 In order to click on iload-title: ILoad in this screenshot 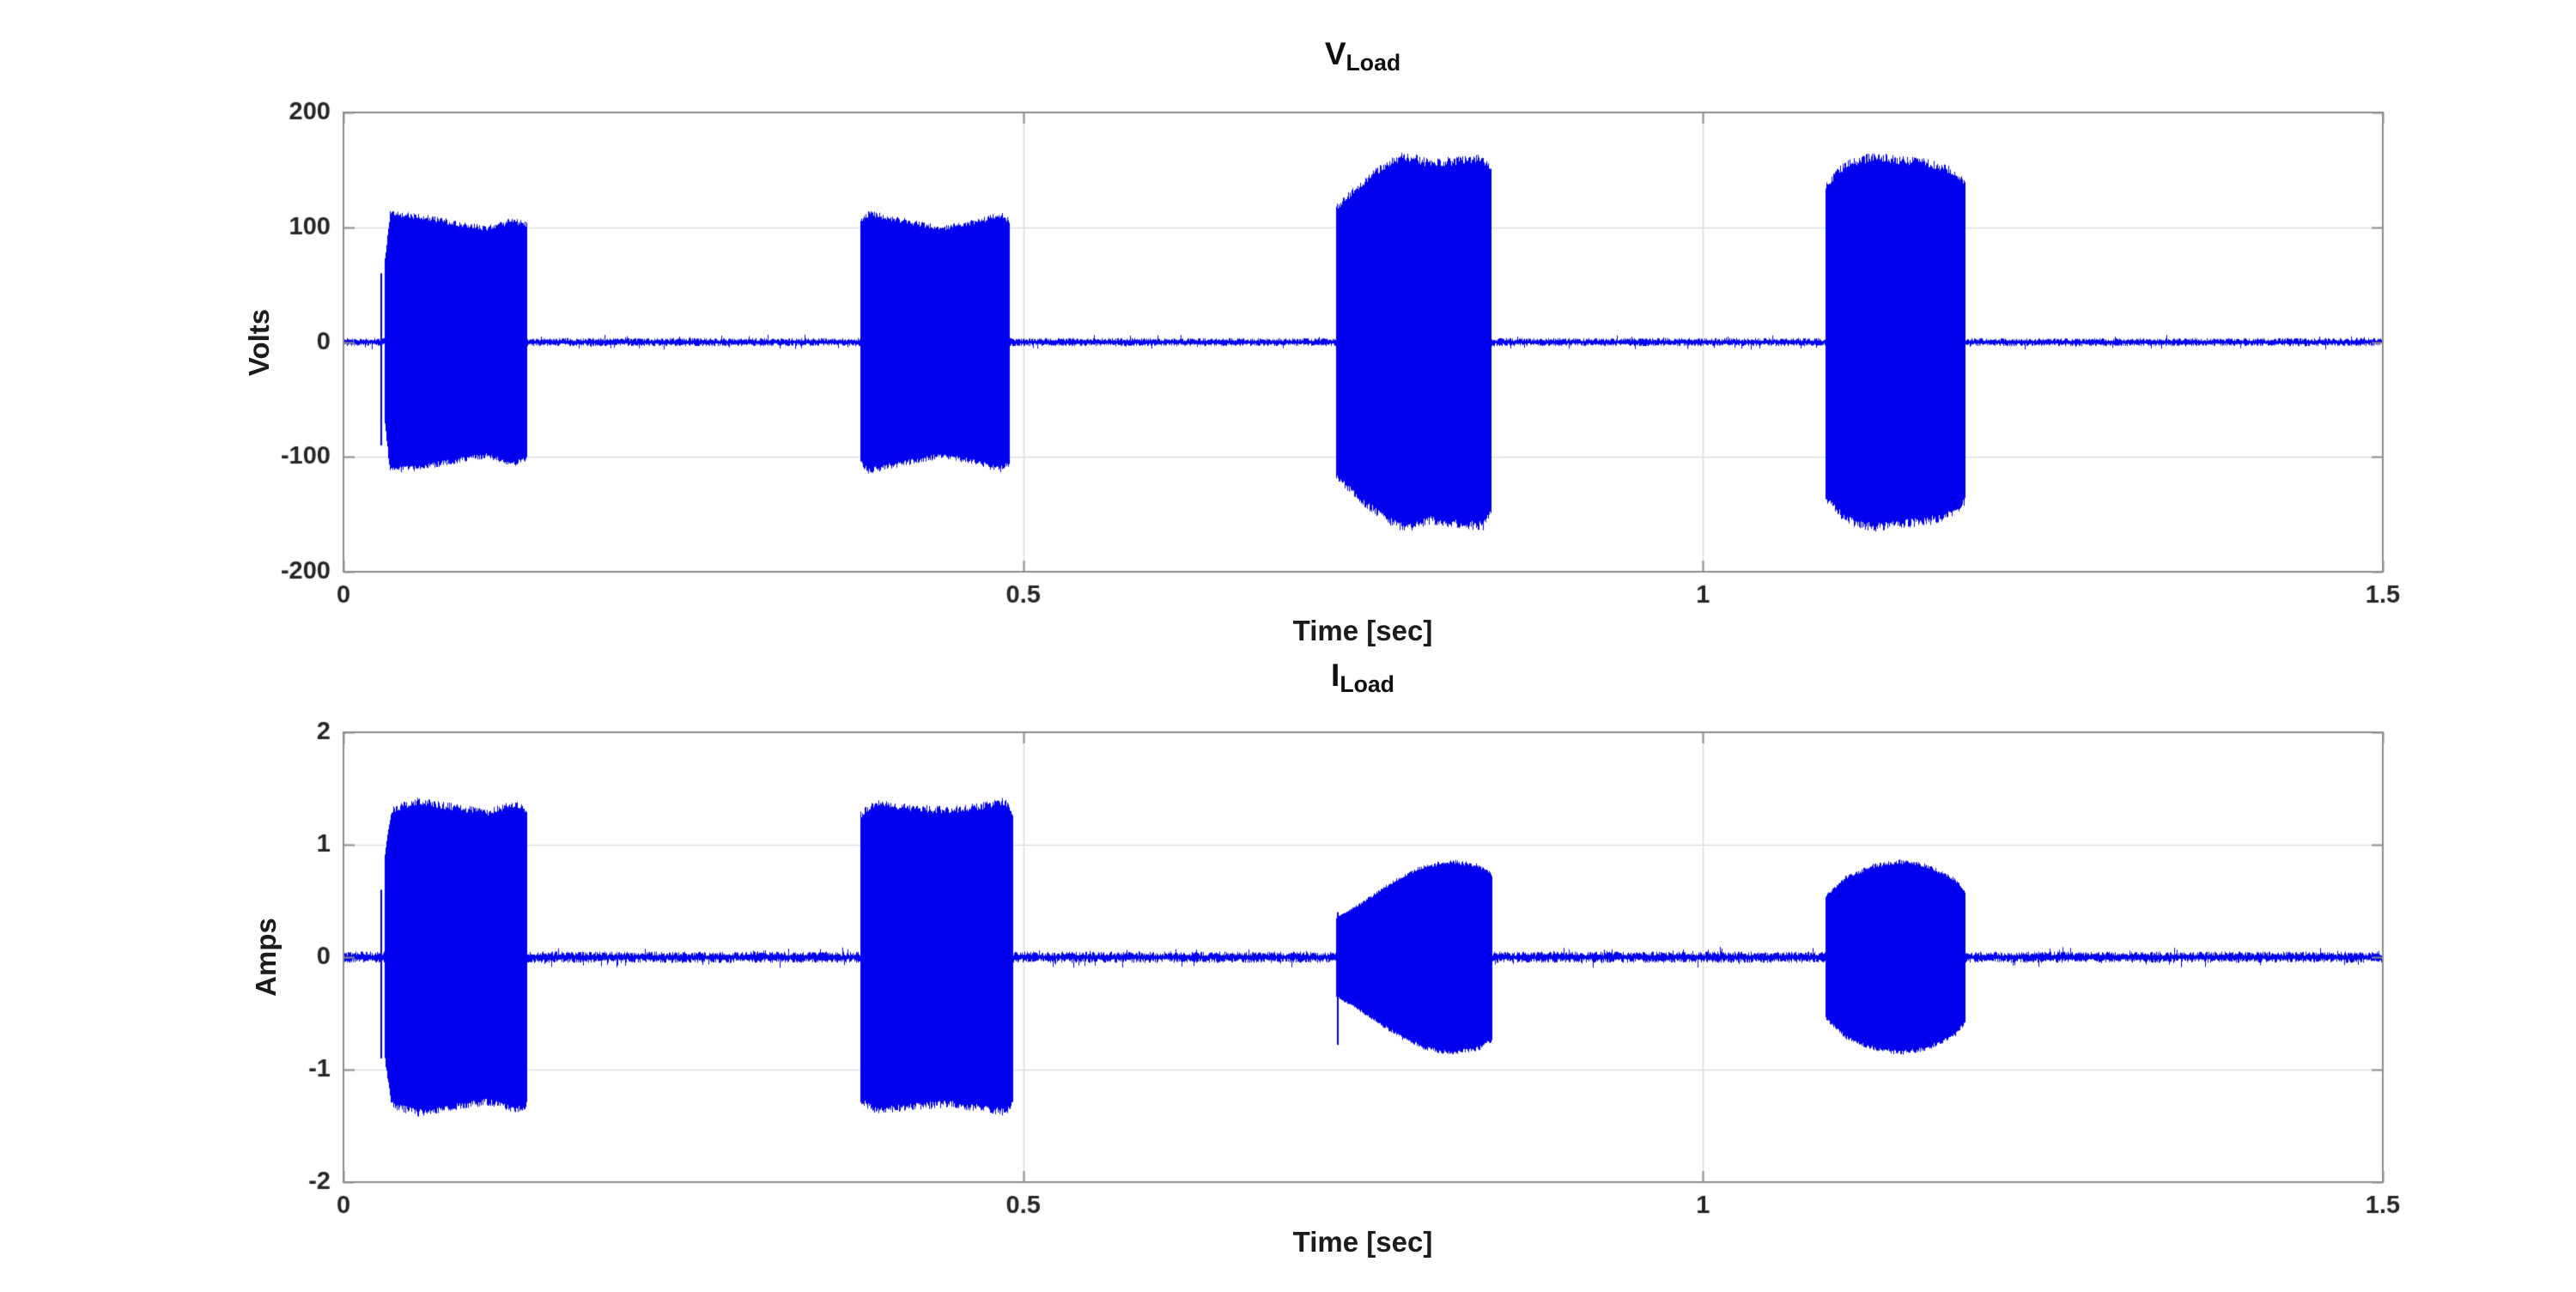, I will do `click(1363, 678)`.